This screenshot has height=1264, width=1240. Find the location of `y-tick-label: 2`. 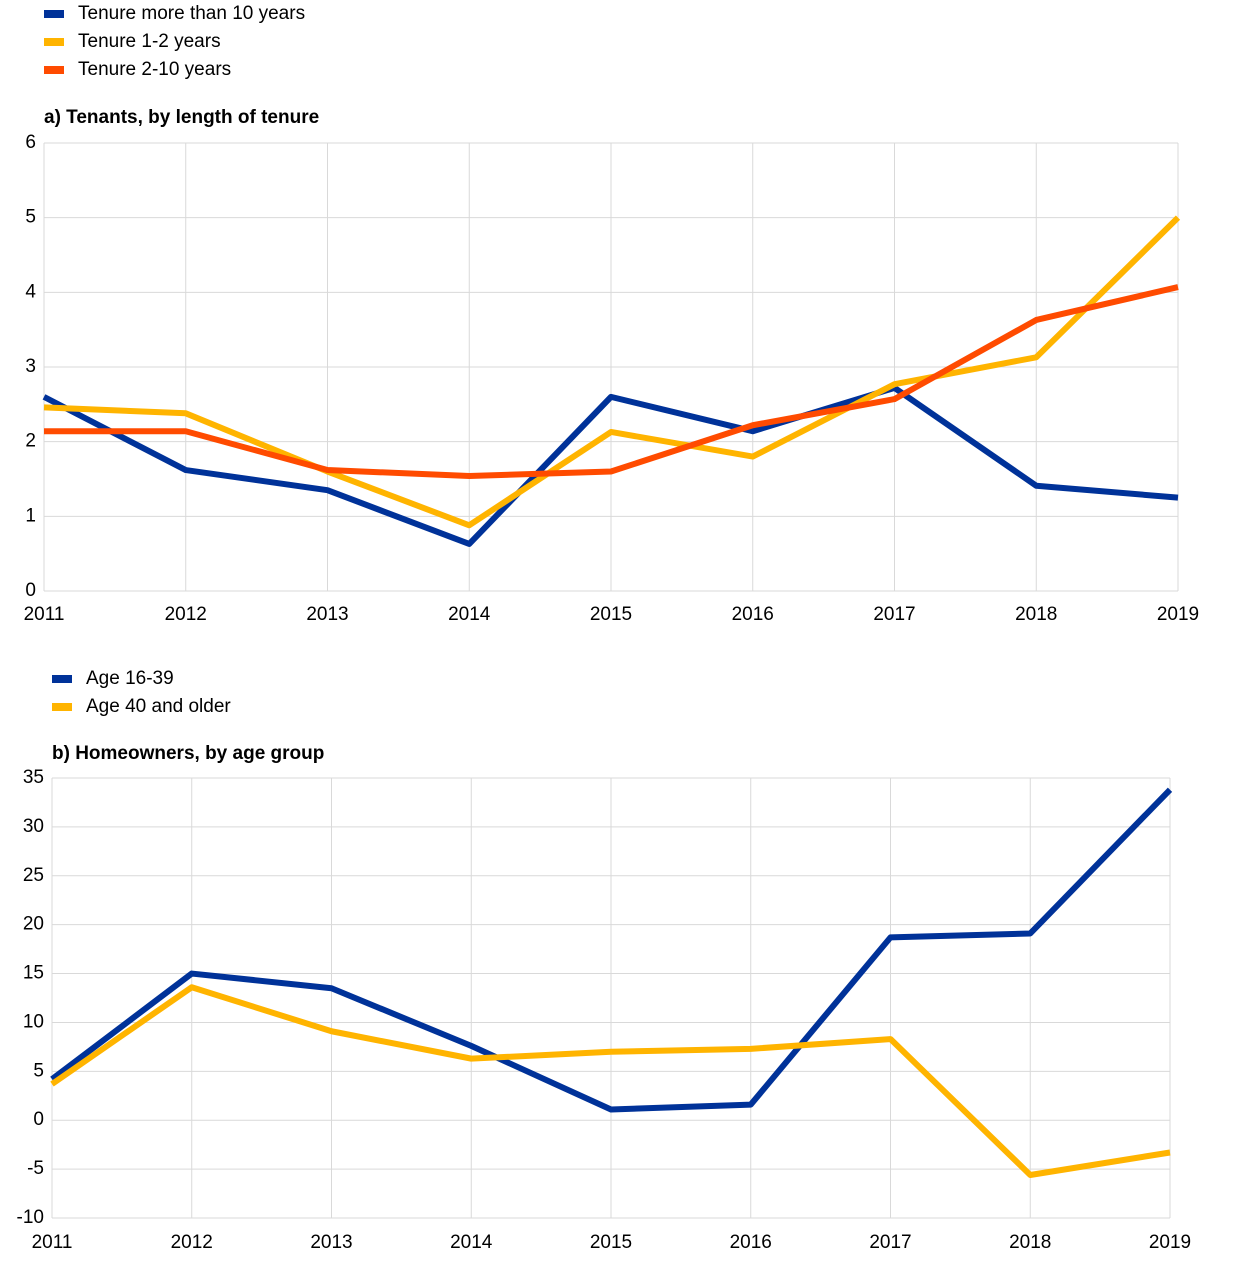

y-tick-label: 2 is located at coordinates (30, 441).